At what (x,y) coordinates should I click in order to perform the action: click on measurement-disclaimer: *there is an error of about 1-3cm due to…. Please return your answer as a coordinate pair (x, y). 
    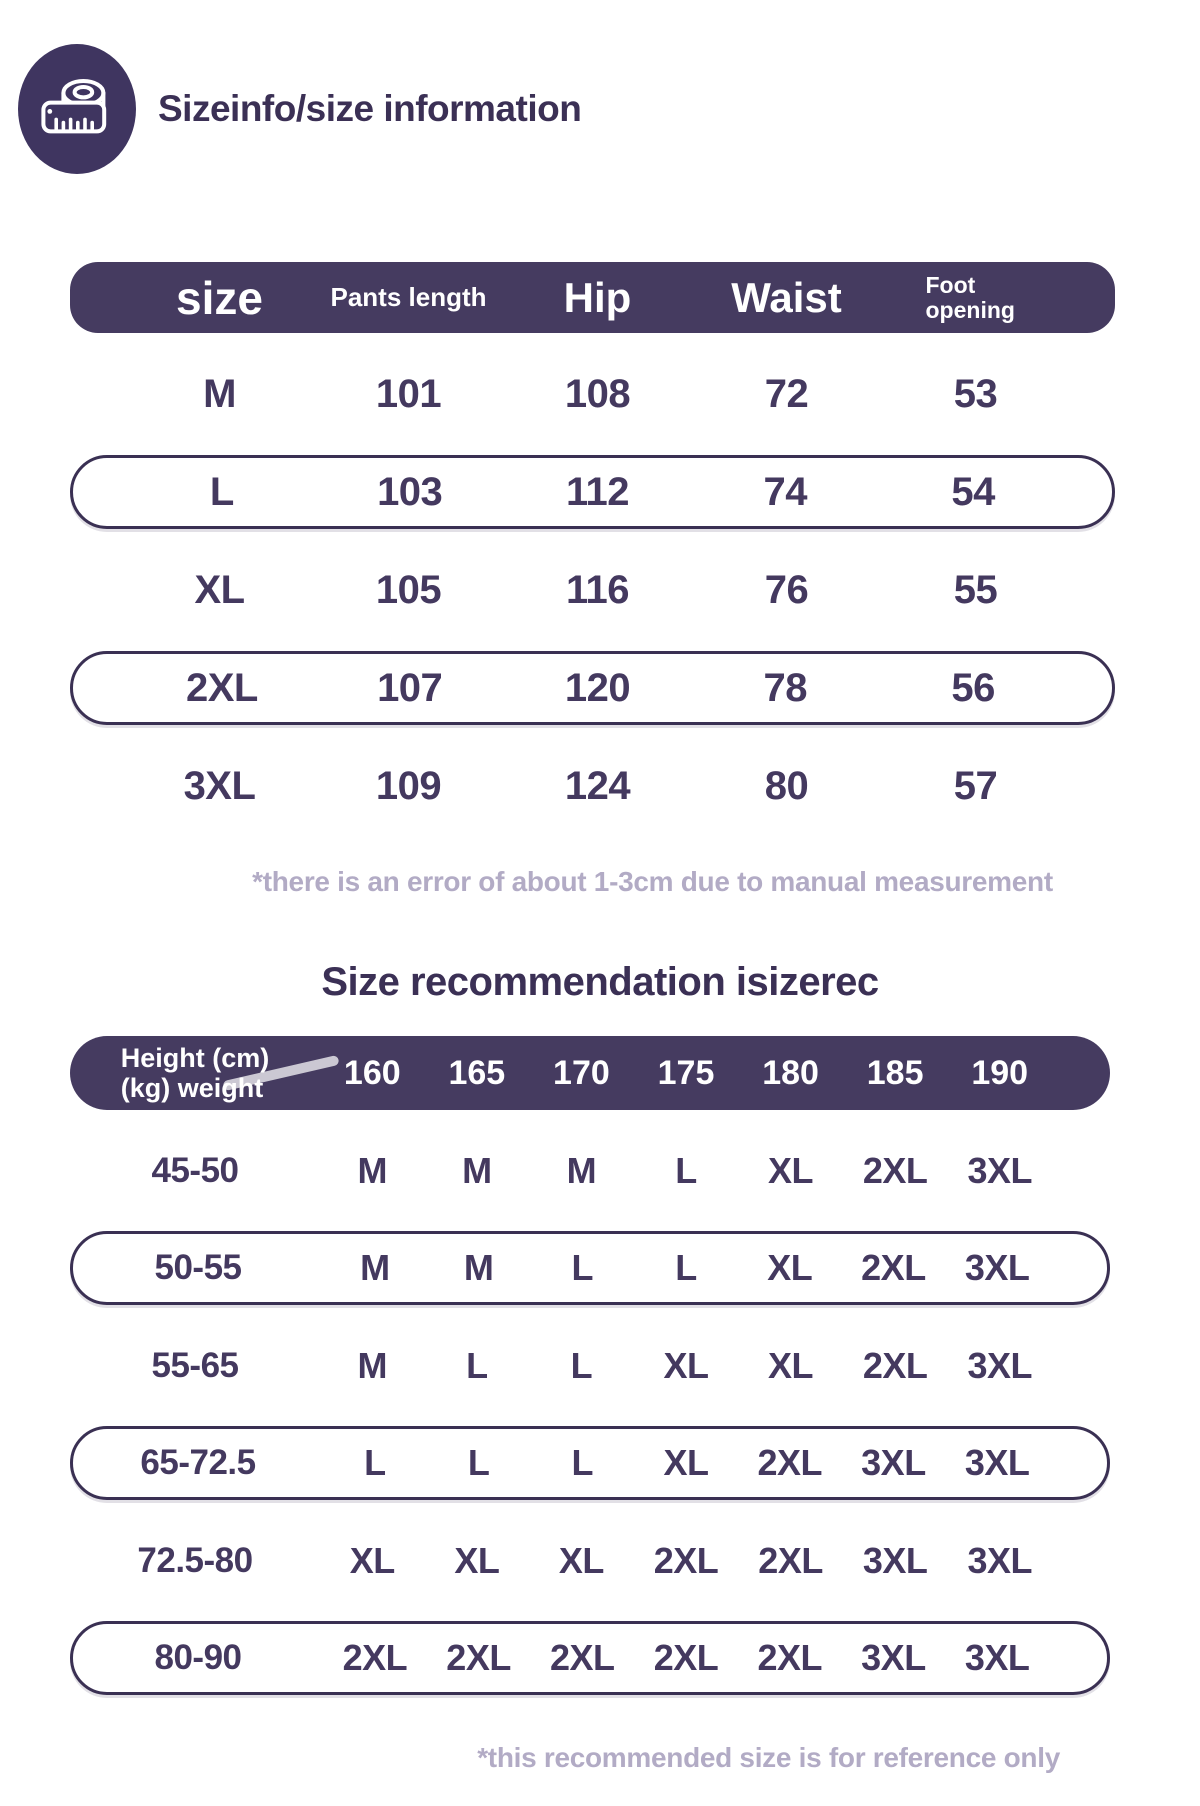
    Looking at the image, I should click on (652, 881).